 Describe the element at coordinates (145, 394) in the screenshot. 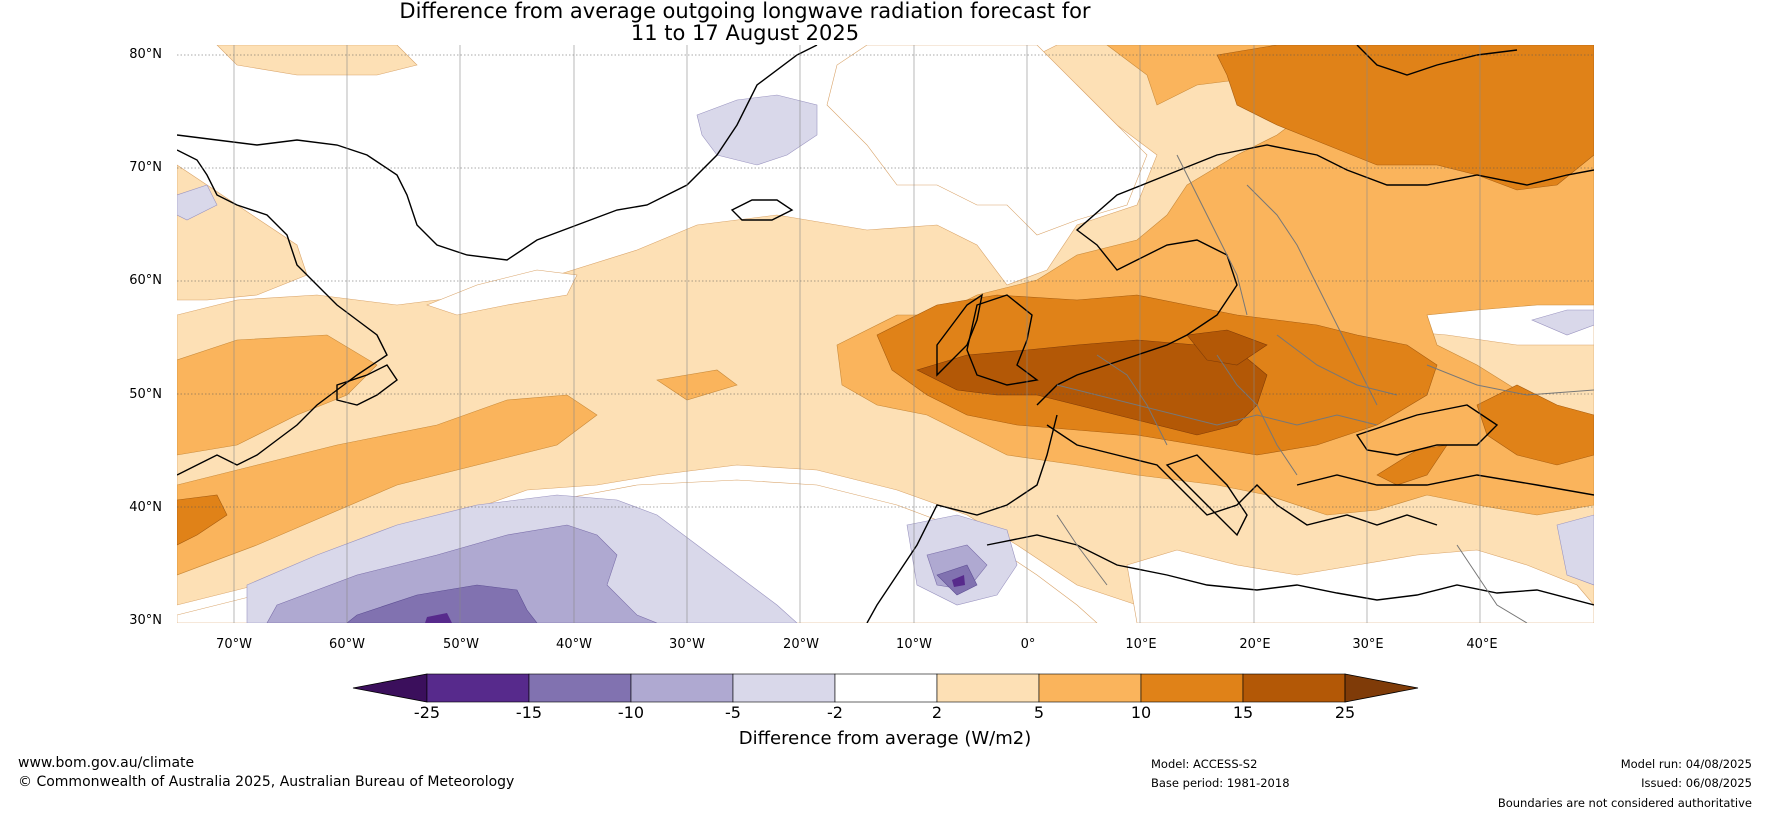

I see `lat-label-50n: 50°N` at that location.